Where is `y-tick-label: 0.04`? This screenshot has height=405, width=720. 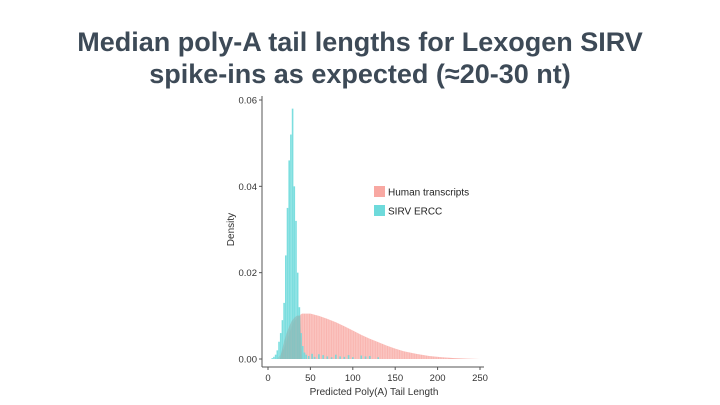 y-tick-label: 0.04 is located at coordinates (248, 187).